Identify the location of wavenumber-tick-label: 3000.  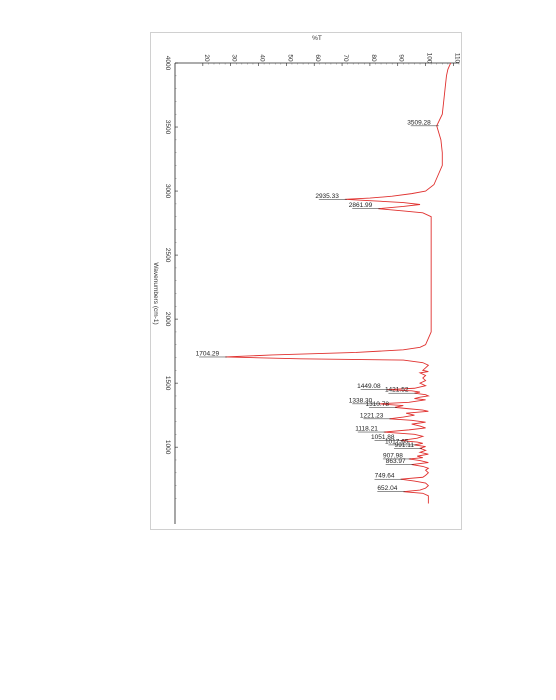
(167, 191).